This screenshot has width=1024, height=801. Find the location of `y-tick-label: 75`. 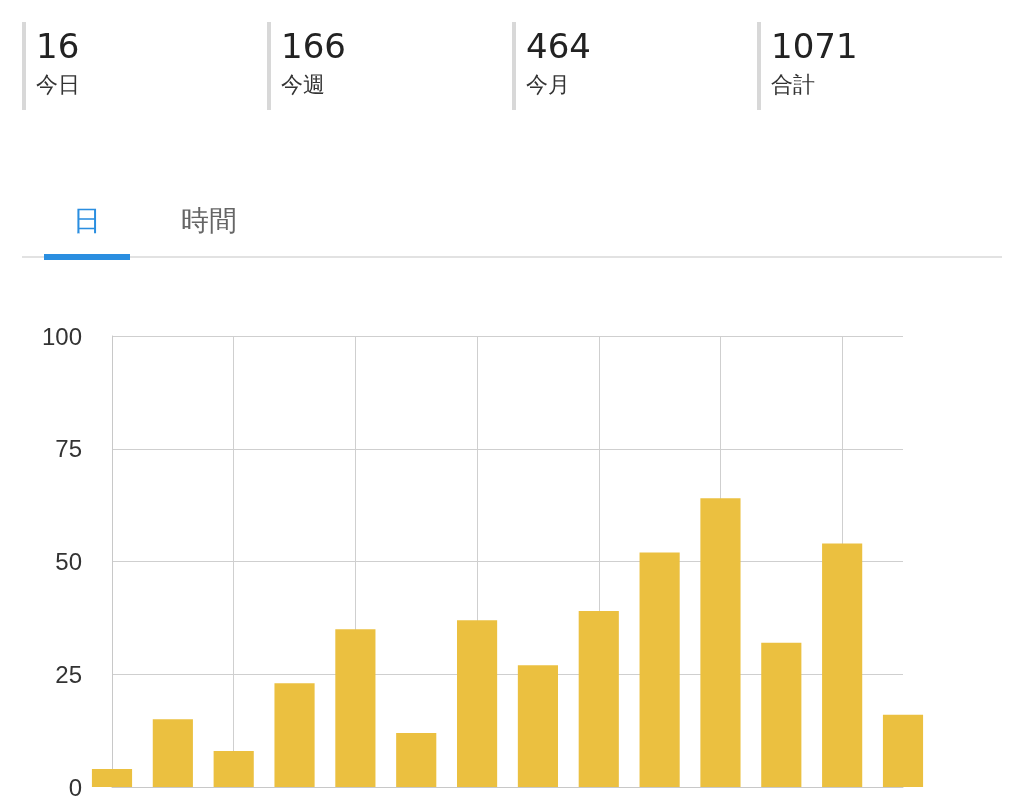

y-tick-label: 75 is located at coordinates (68, 449).